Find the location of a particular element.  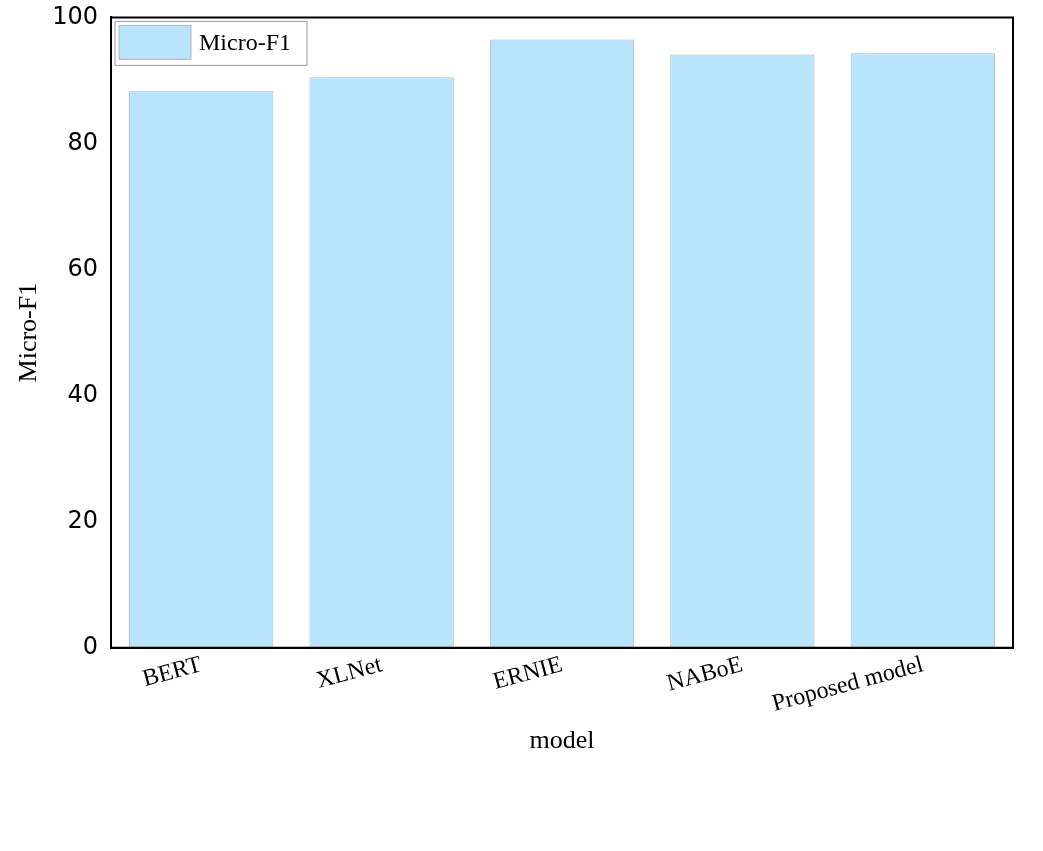

y-tick-label: 40 is located at coordinates (83, 393).